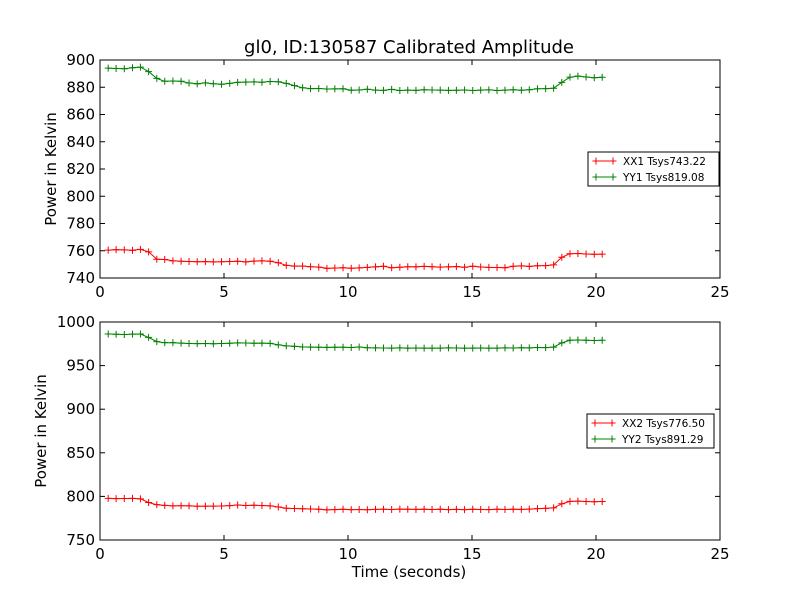 The image size is (800, 600). What do you see at coordinates (409, 47) in the screenshot?
I see `figure-title: gl0, ID:130587 Calibrated Amplitude` at bounding box center [409, 47].